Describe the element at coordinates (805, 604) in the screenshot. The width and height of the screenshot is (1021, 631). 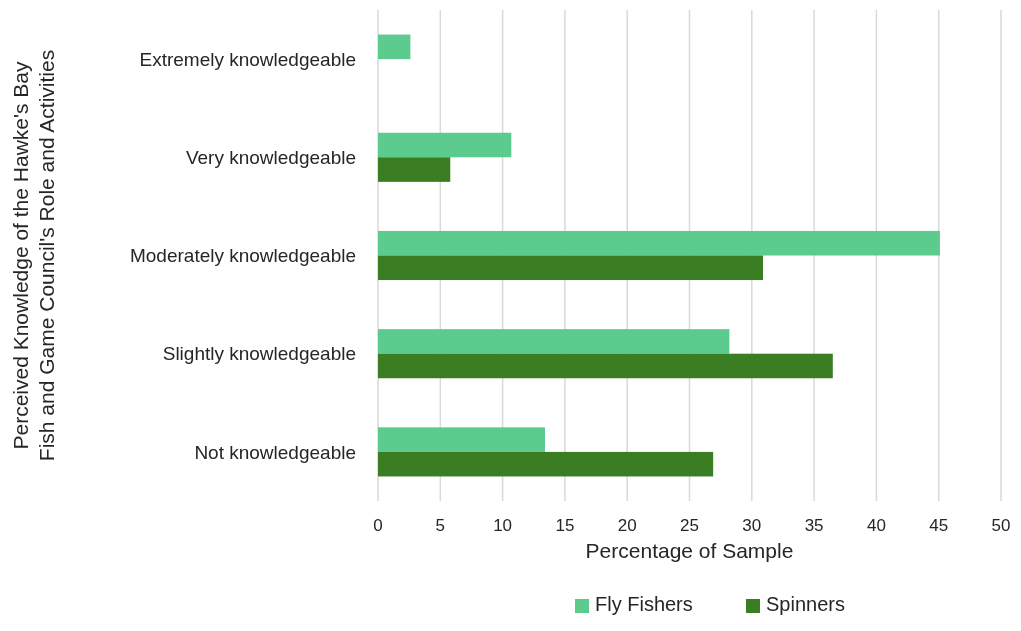
I see `legend-label: Spinners` at that location.